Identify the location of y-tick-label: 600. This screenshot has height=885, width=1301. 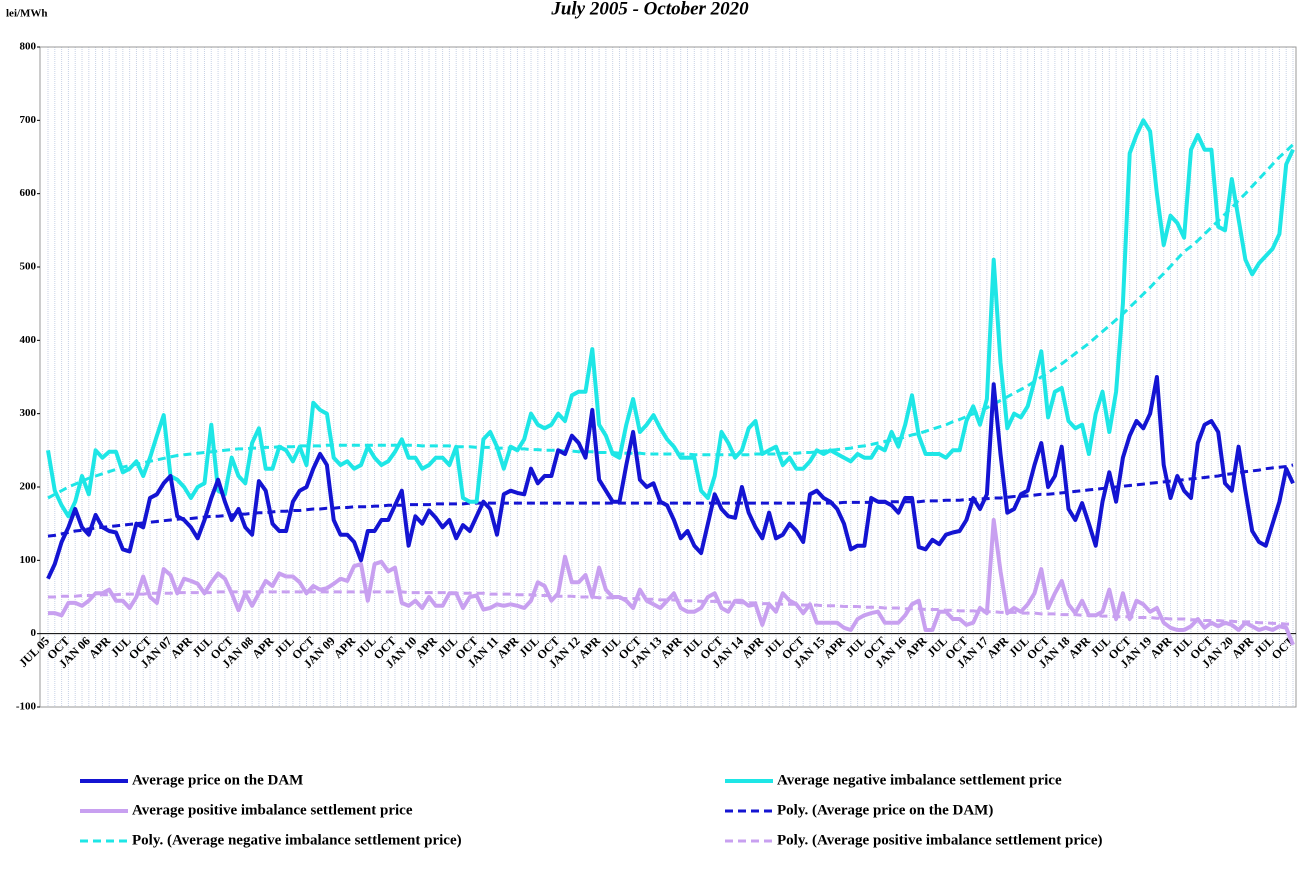
(28, 193).